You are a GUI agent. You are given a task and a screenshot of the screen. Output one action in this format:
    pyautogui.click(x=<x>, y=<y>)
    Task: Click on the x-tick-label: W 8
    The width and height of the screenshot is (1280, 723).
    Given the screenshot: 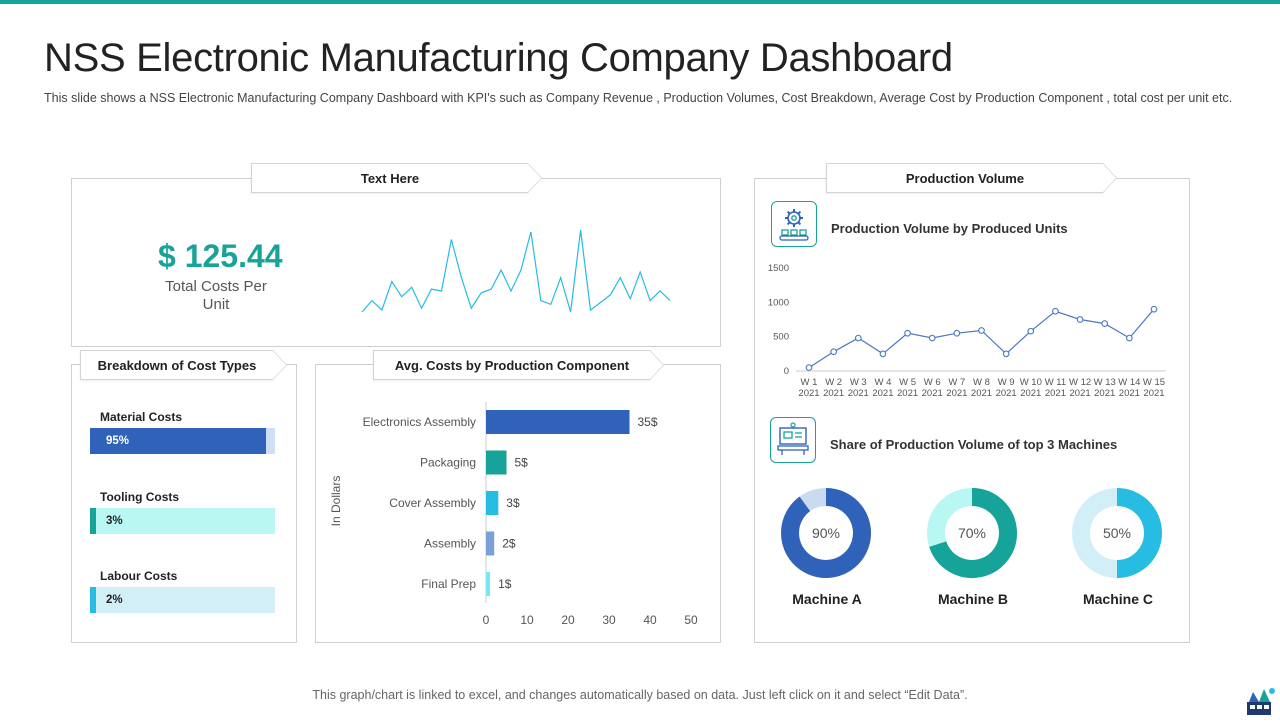 What is the action you would take?
    pyautogui.click(x=981, y=382)
    